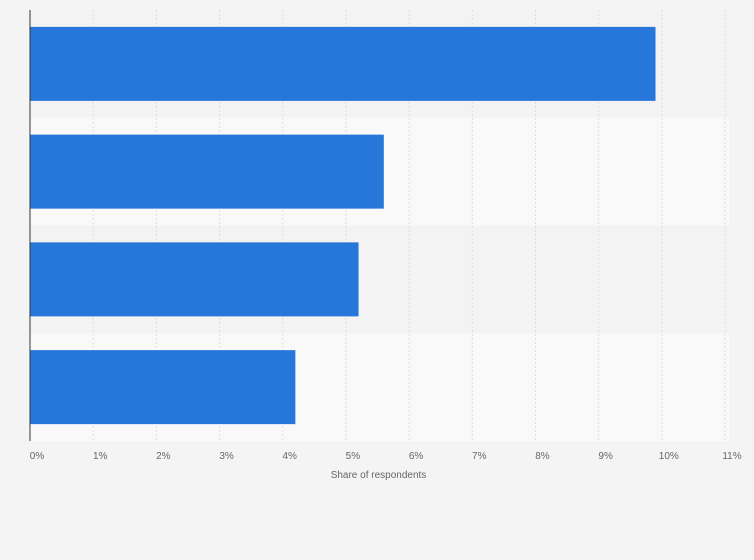 The height and width of the screenshot is (560, 754). I want to click on x-tick-label: 3%, so click(226, 456).